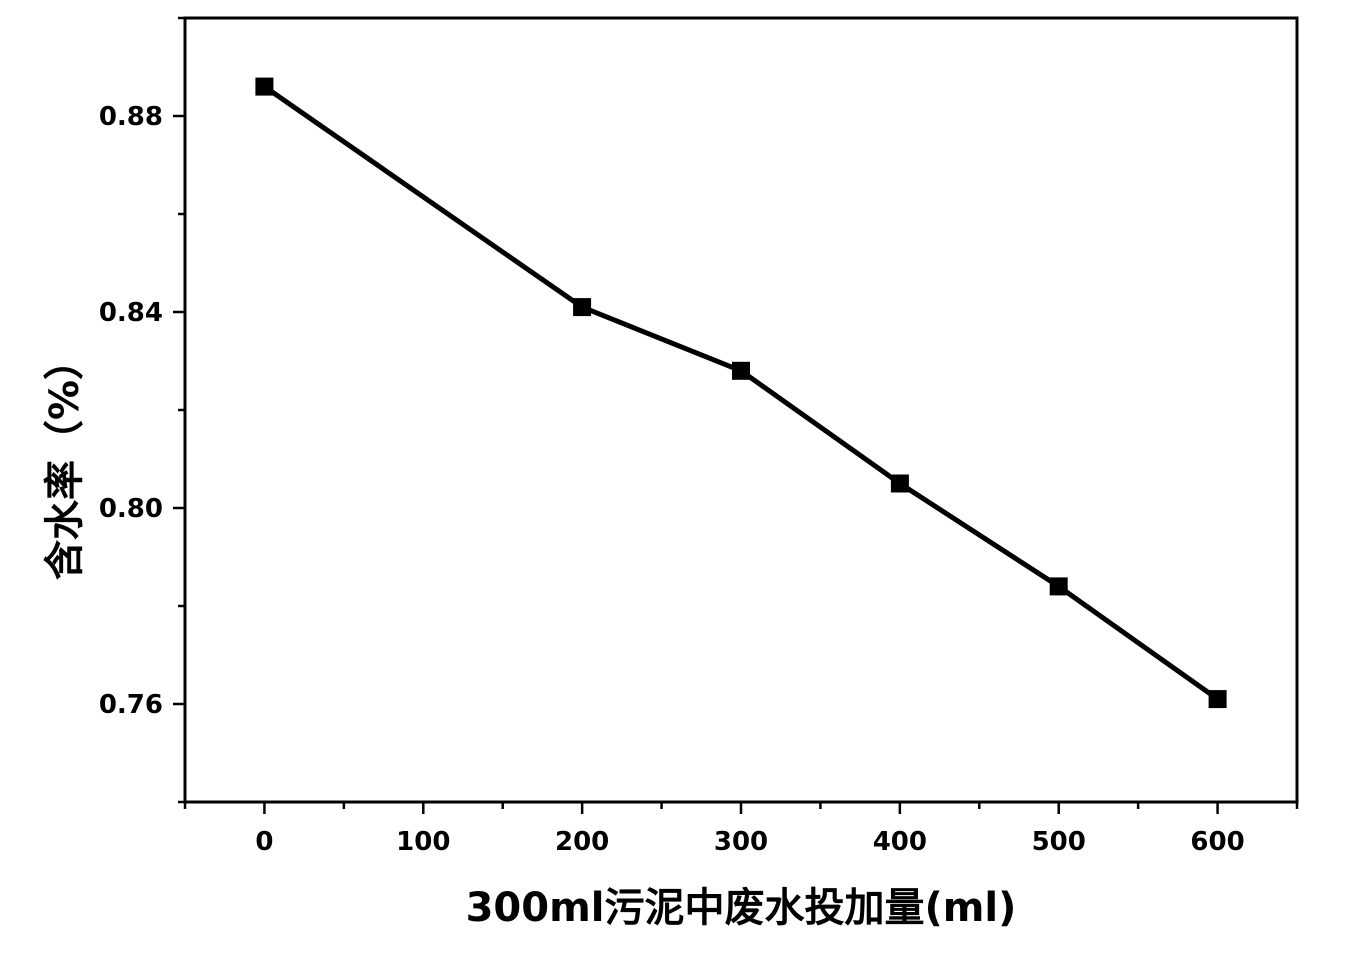 The height and width of the screenshot is (975, 1363). Describe the element at coordinates (741, 842) in the screenshot. I see `x-tick-label: 300` at that location.